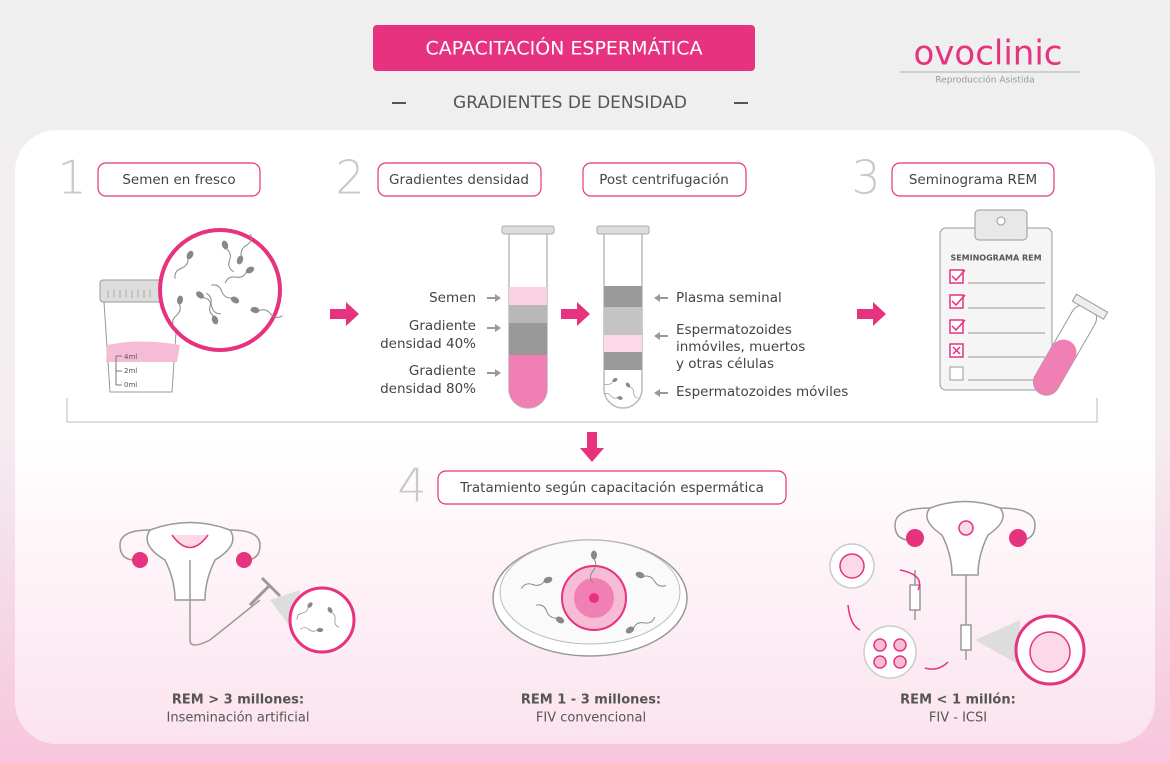  I want to click on test-tube-part, so click(1090, 306).